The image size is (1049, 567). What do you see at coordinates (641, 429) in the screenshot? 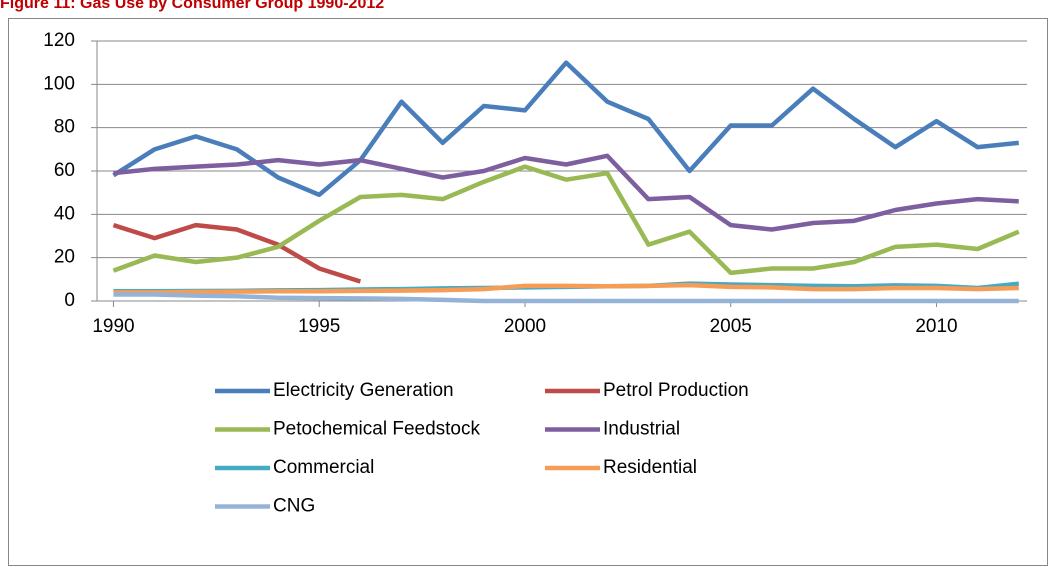
I see `legend-label: Industrial` at bounding box center [641, 429].